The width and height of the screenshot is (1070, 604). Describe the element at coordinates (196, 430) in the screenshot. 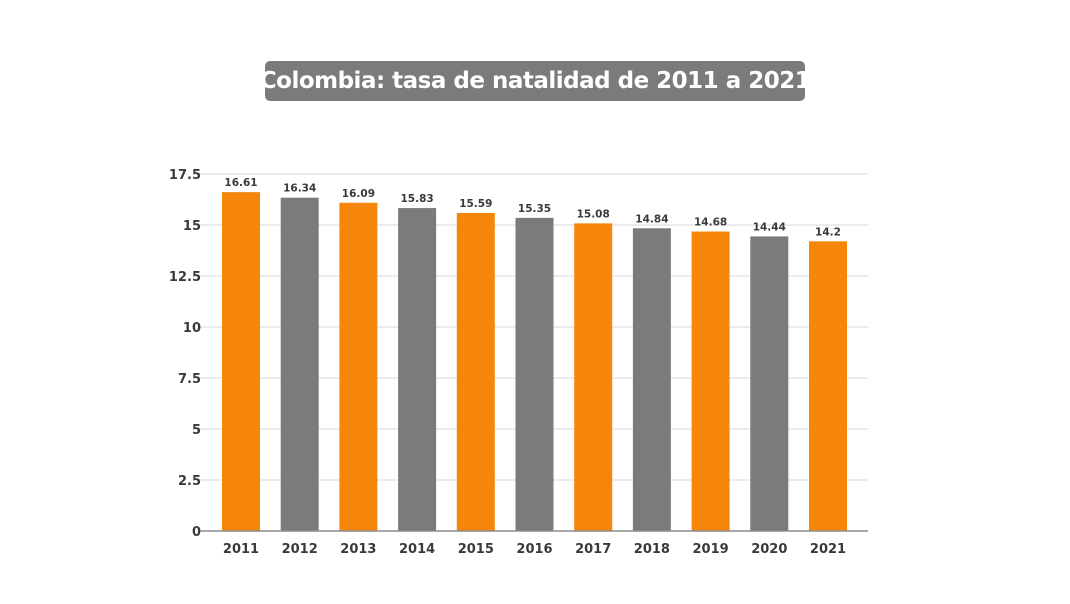

I see `y-tick-label: 5` at that location.